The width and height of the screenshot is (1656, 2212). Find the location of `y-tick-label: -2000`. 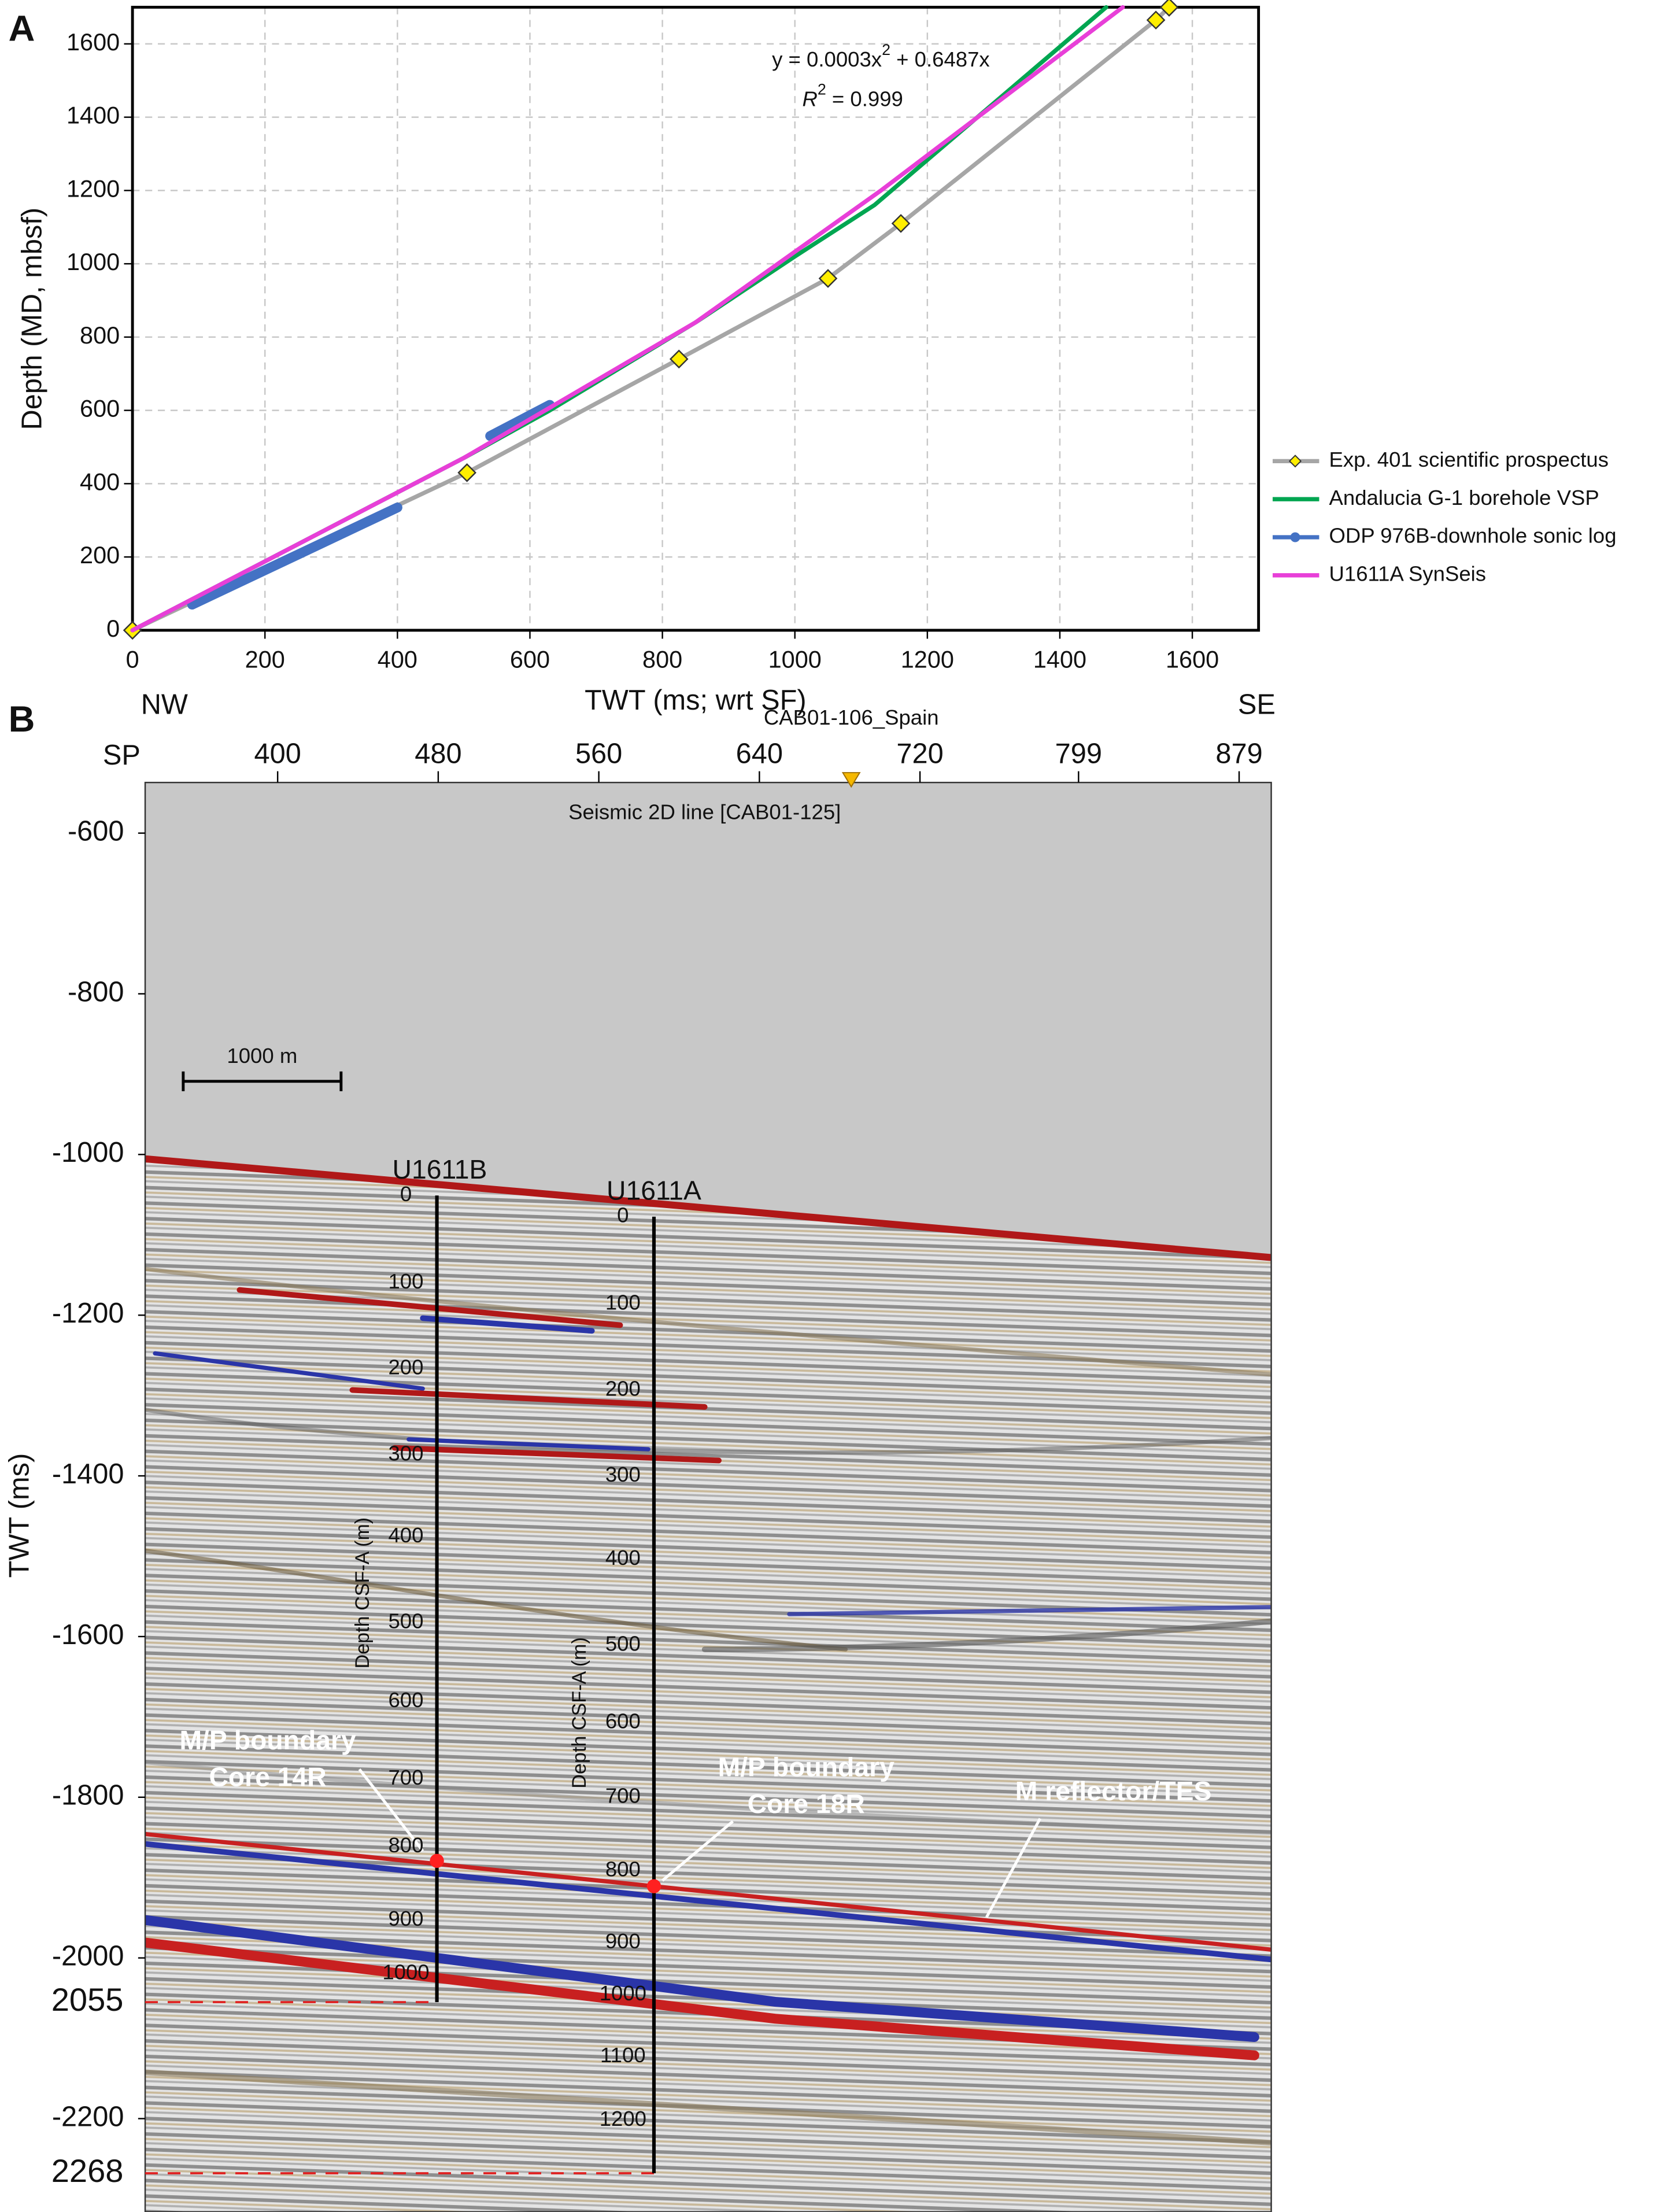

y-tick-label: -2000 is located at coordinates (88, 1957).